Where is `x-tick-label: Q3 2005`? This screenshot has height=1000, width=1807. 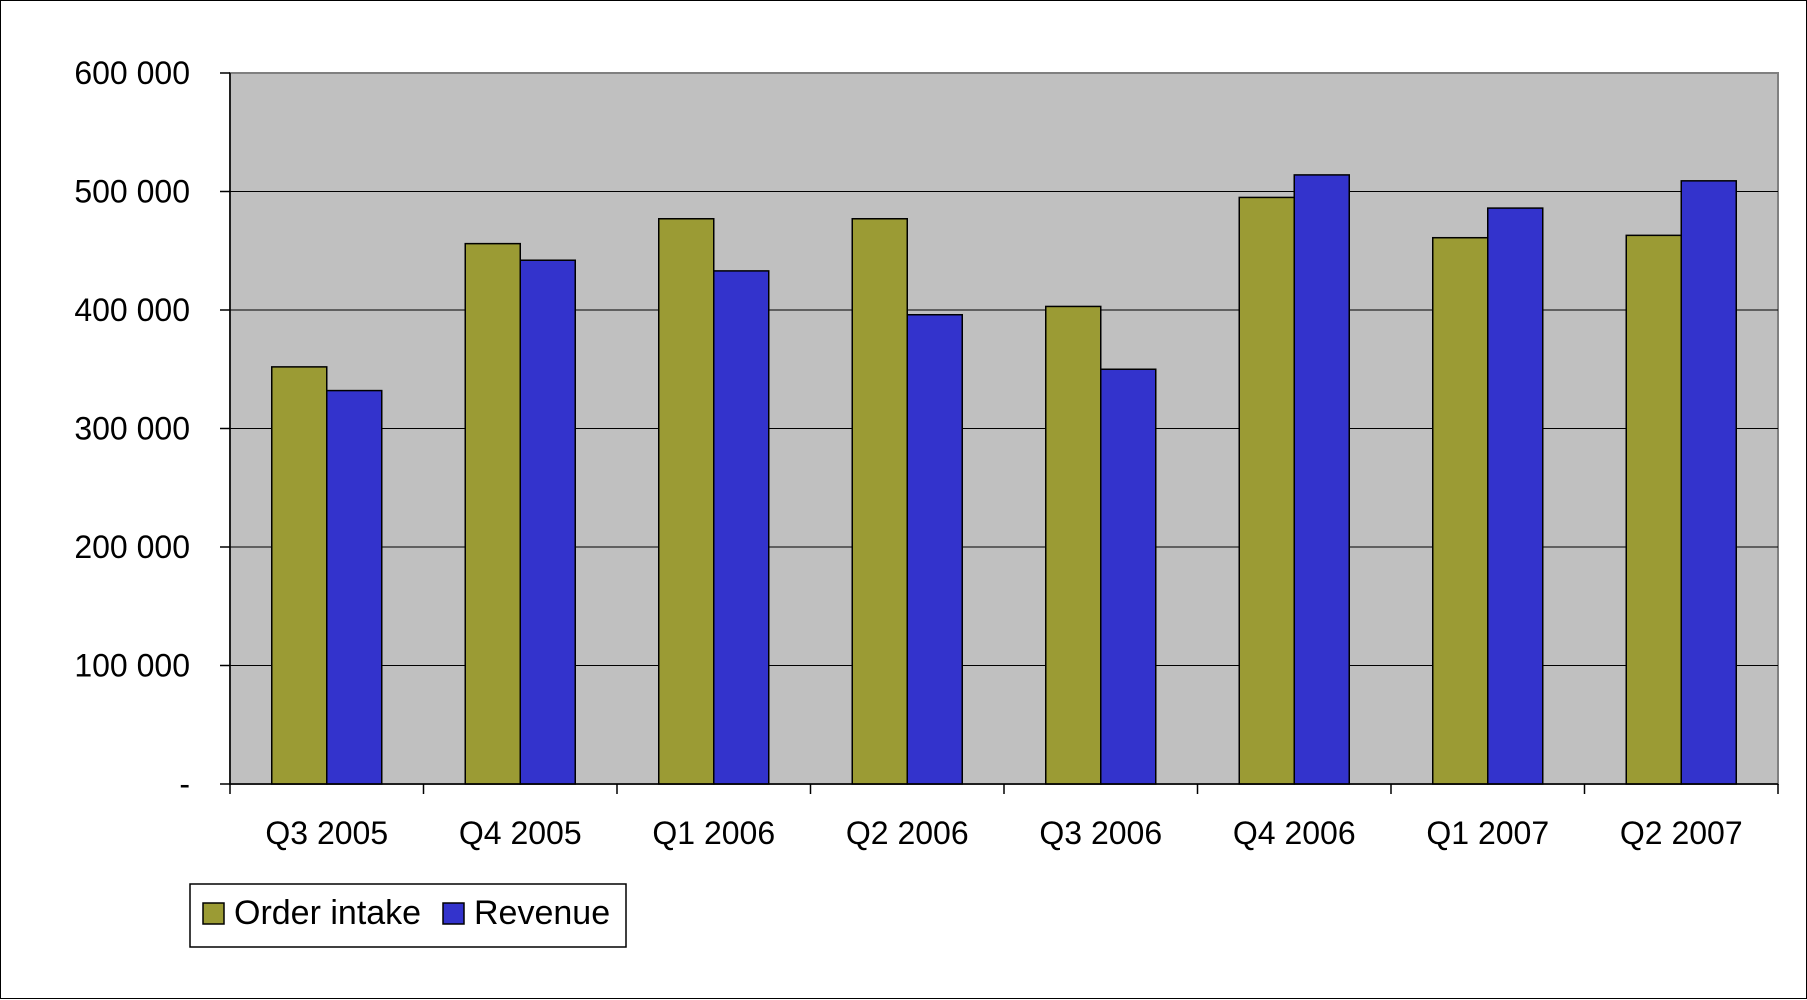
x-tick-label: Q3 2005 is located at coordinates (326, 833).